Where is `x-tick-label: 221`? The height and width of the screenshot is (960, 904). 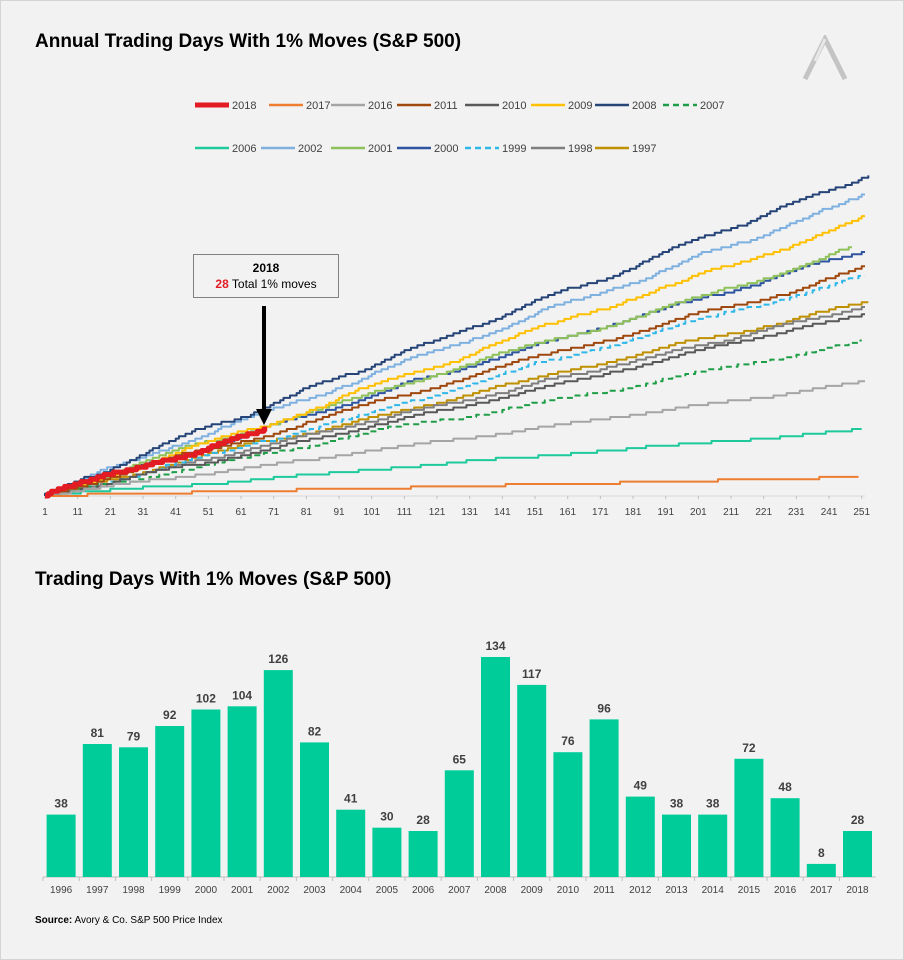 x-tick-label: 221 is located at coordinates (763, 512).